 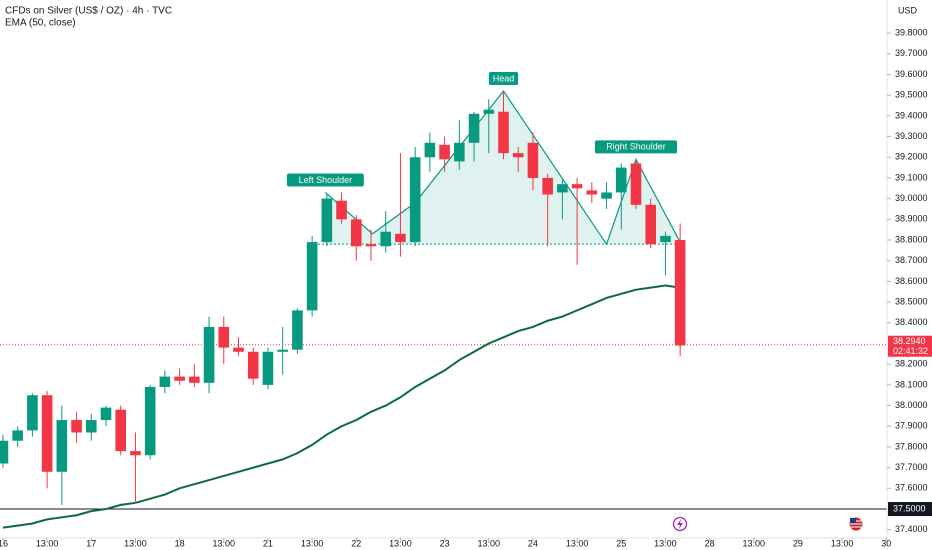 What do you see at coordinates (911, 177) in the screenshot?
I see `y-tick-label: 39.1000` at bounding box center [911, 177].